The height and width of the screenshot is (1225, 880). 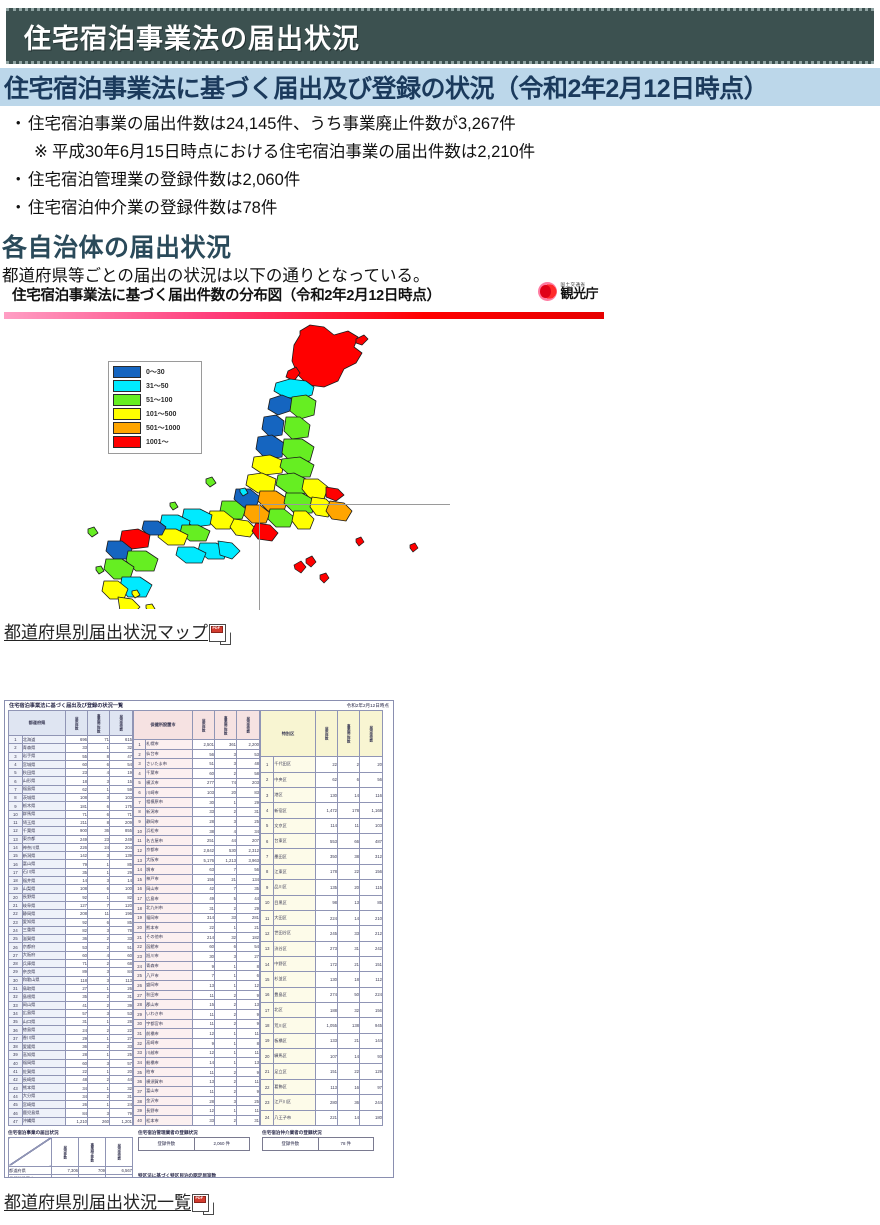 I want to click on table-row: 32 島根県 35 2 31, so click(x=70, y=997).